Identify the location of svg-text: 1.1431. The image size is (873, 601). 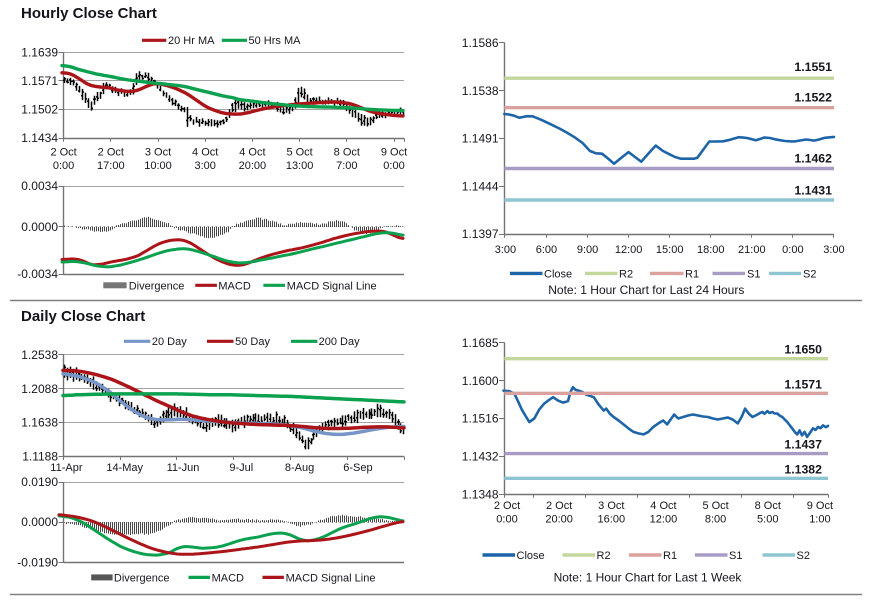
(813, 191).